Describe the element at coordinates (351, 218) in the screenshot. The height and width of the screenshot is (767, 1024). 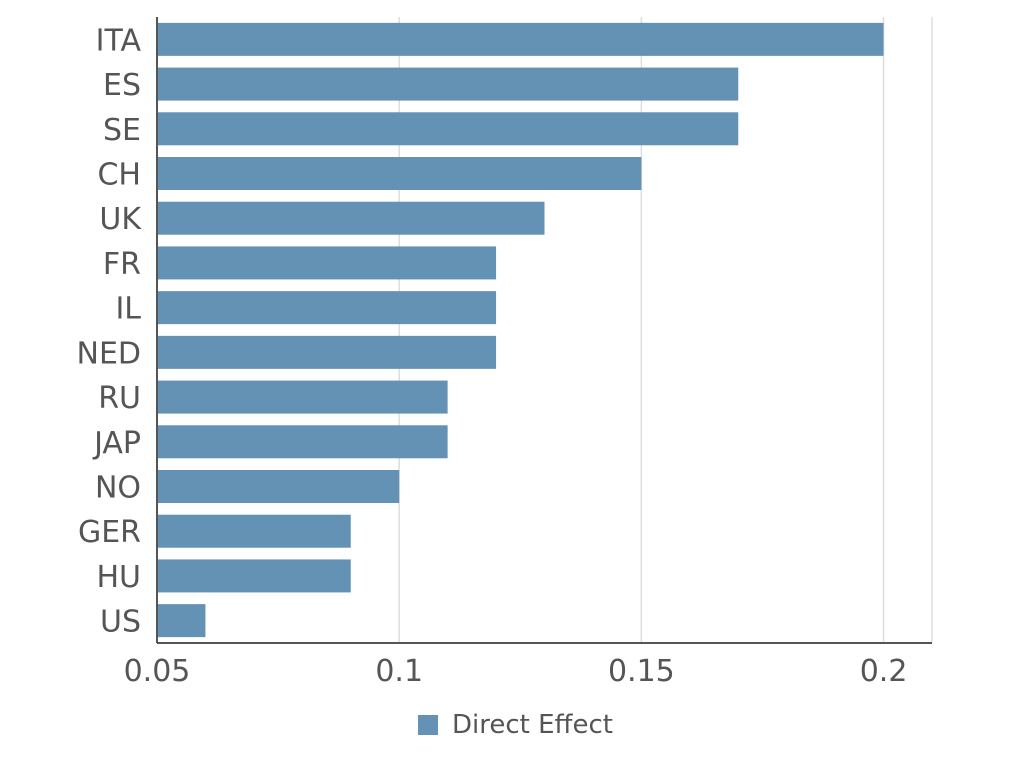
I see `bar-uk` at that location.